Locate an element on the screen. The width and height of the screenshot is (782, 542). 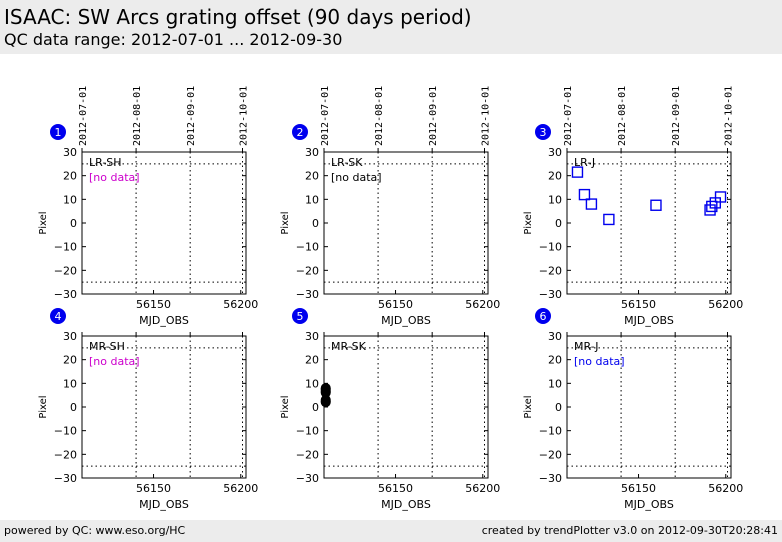
panel-badge-number: 2 is located at coordinates (300, 132).